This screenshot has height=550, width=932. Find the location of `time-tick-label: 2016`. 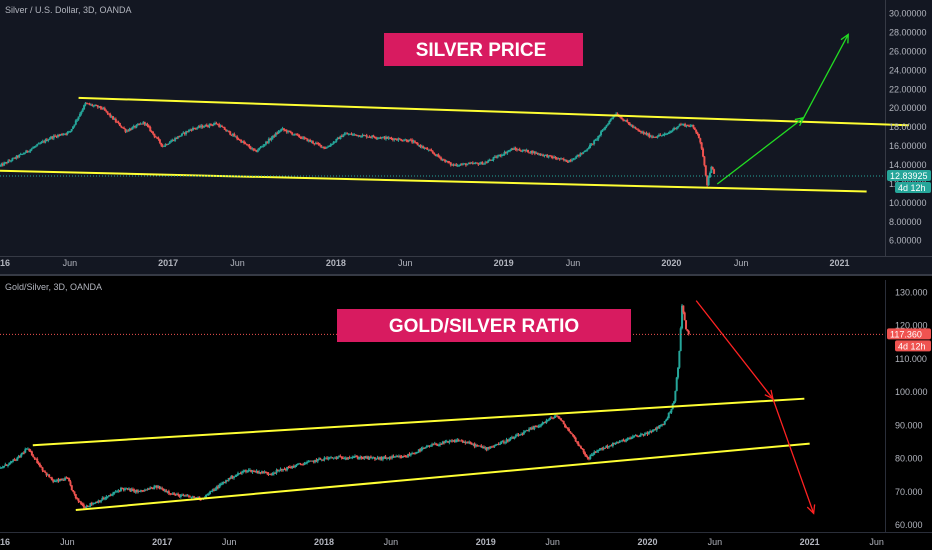

time-tick-label: 2016 is located at coordinates (5, 263).